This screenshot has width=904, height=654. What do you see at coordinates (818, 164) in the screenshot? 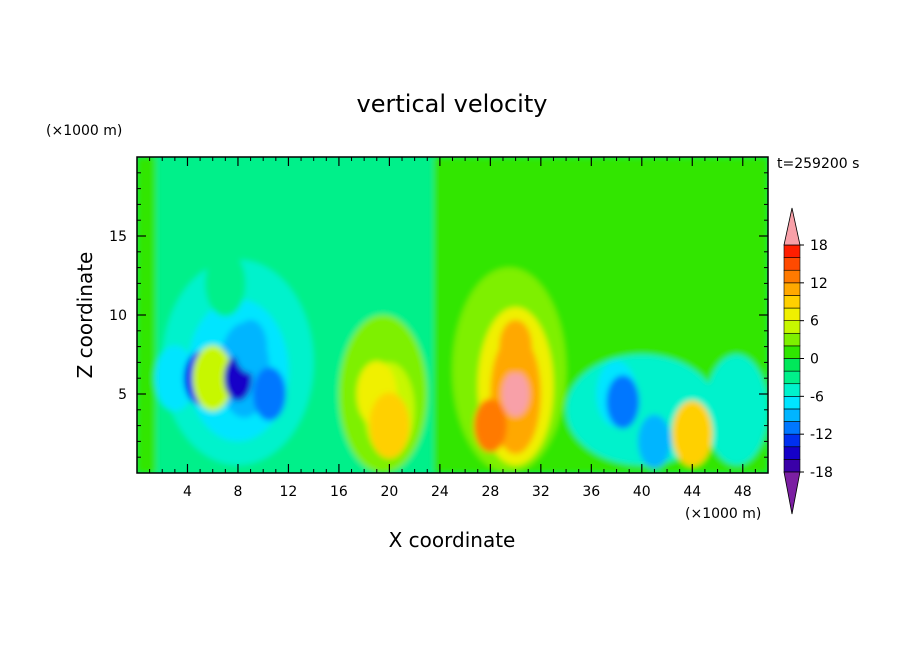
I see `time-label: t=259200 s` at bounding box center [818, 164].